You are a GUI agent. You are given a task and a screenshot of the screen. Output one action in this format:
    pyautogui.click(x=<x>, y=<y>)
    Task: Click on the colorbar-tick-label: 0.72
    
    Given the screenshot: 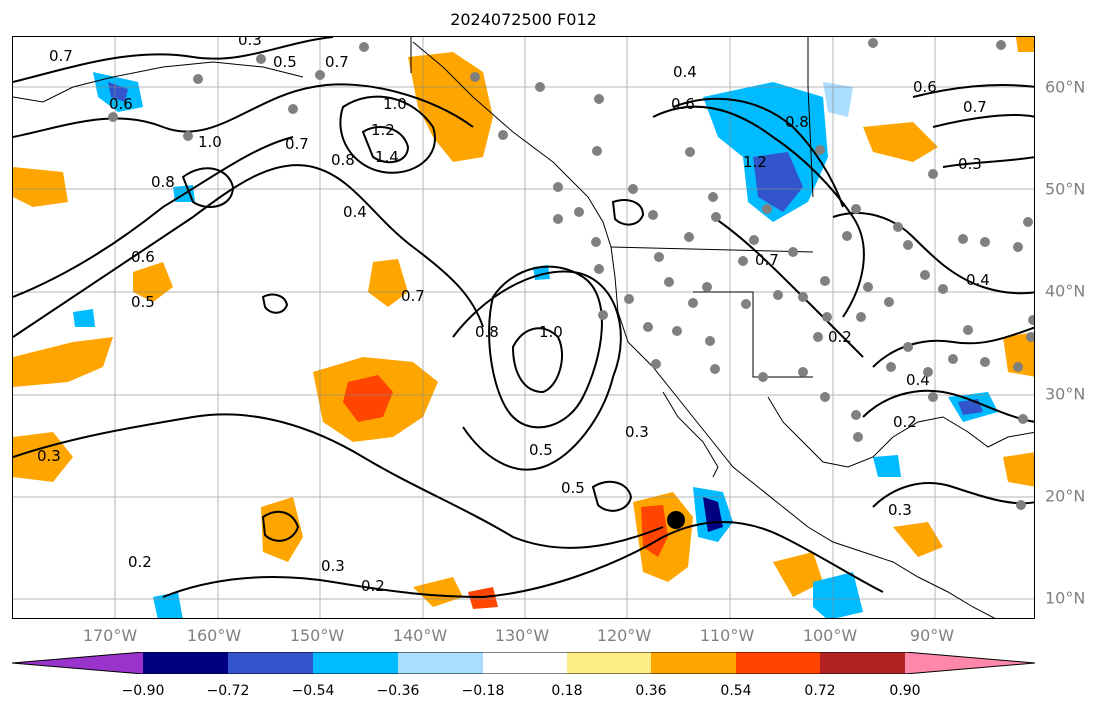 What is the action you would take?
    pyautogui.click(x=820, y=691)
    